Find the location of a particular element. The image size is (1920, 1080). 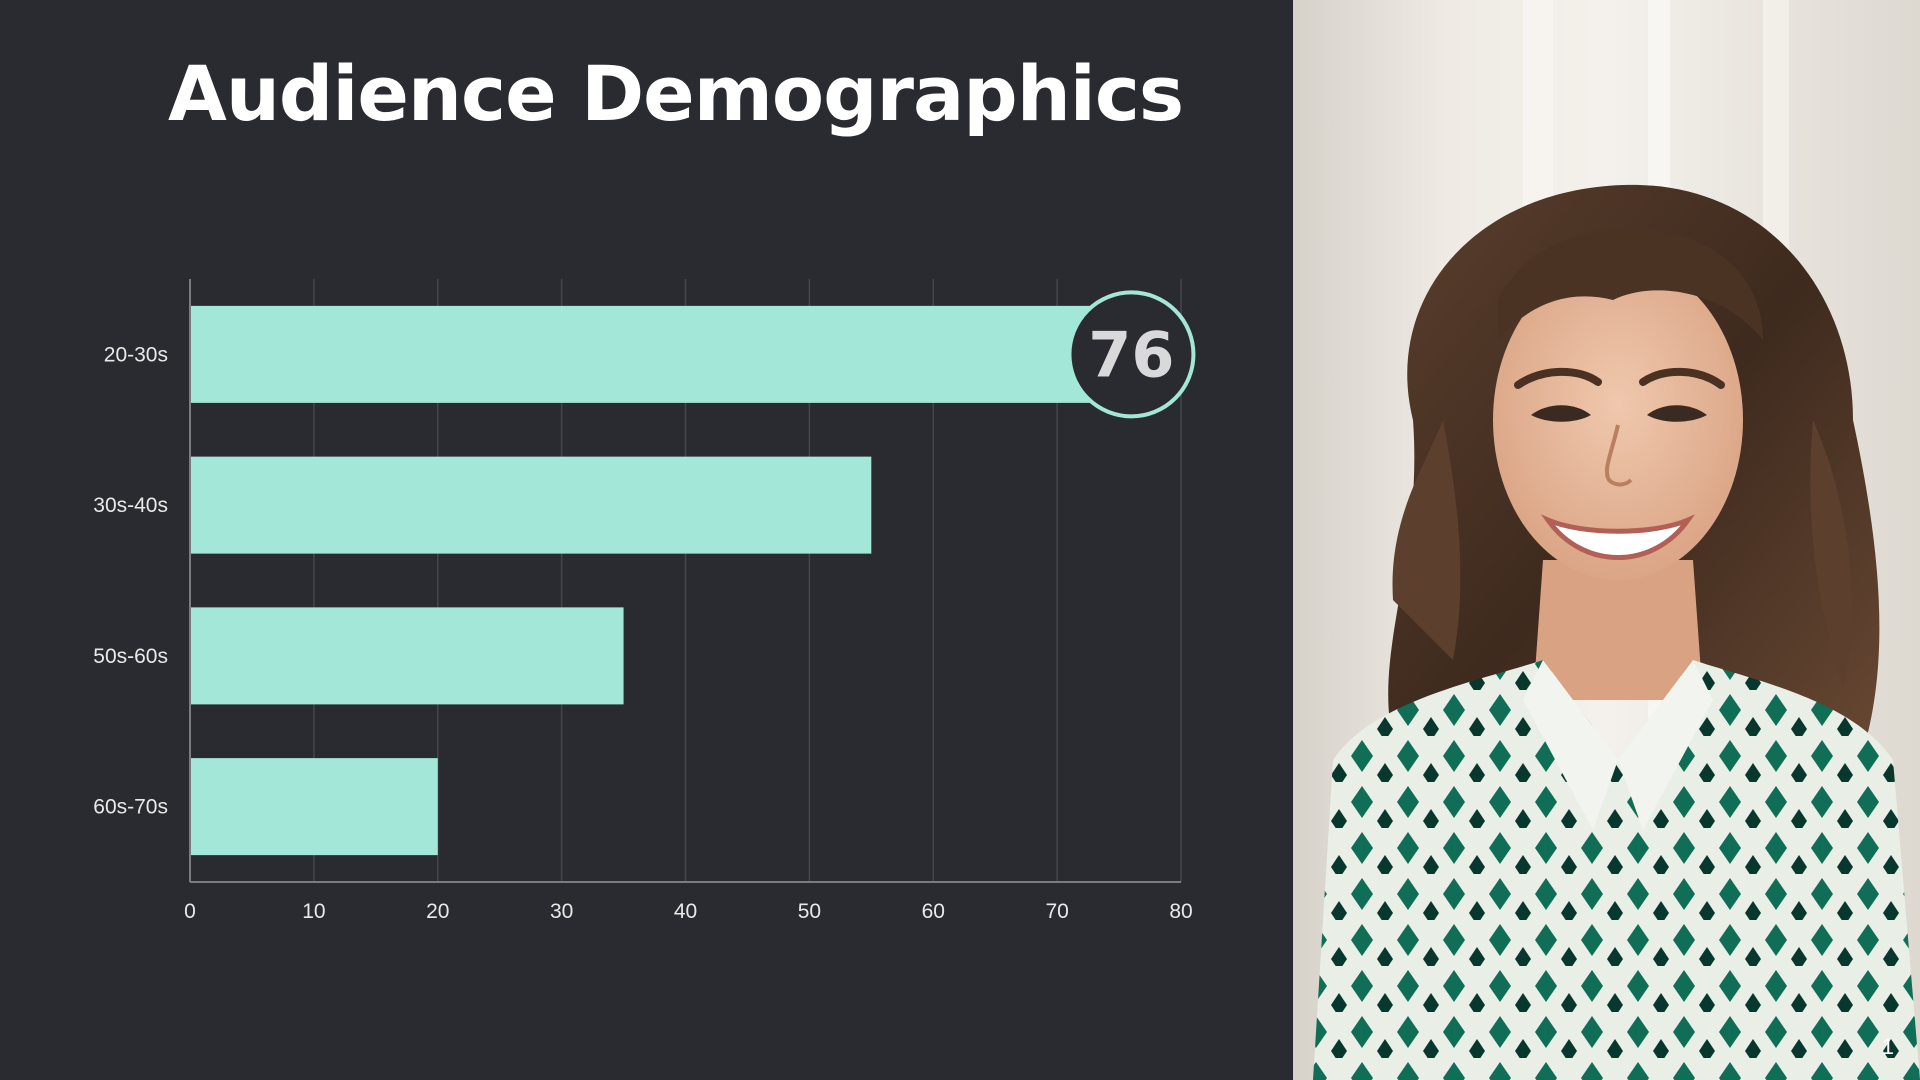

page-number: 1 is located at coordinates (1887, 1046).